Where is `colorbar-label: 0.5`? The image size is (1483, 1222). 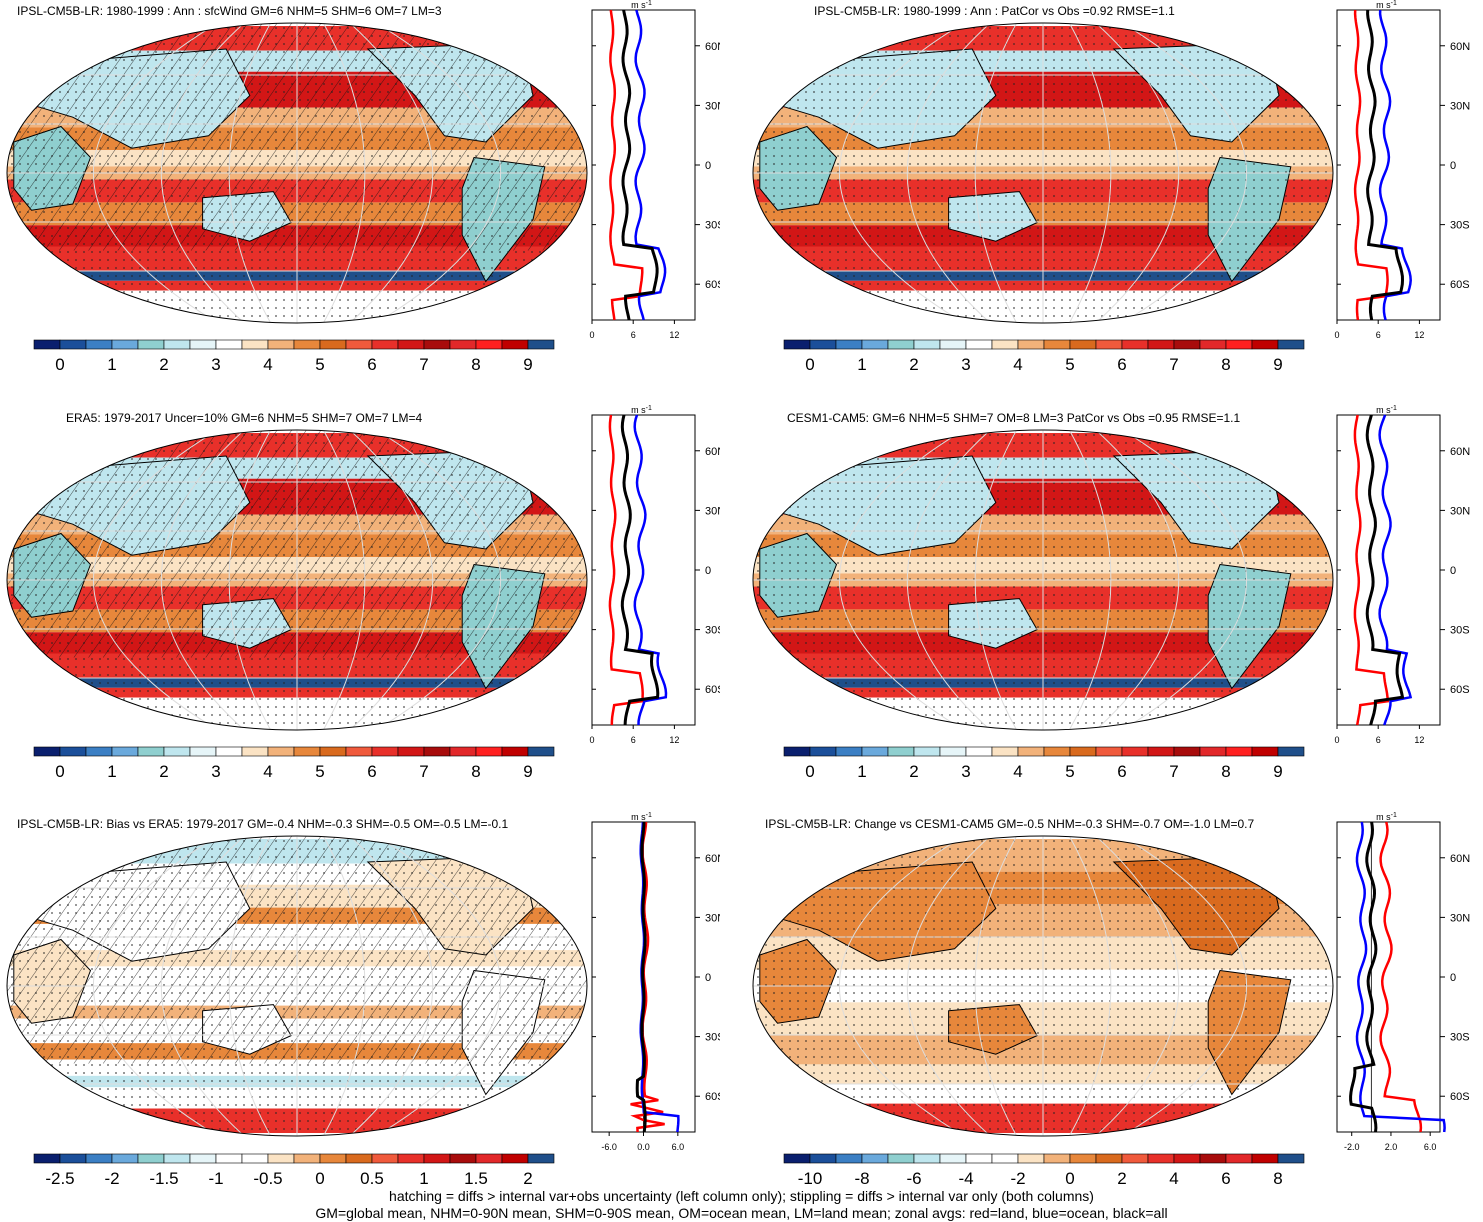
colorbar-label: 0.5 is located at coordinates (372, 1178).